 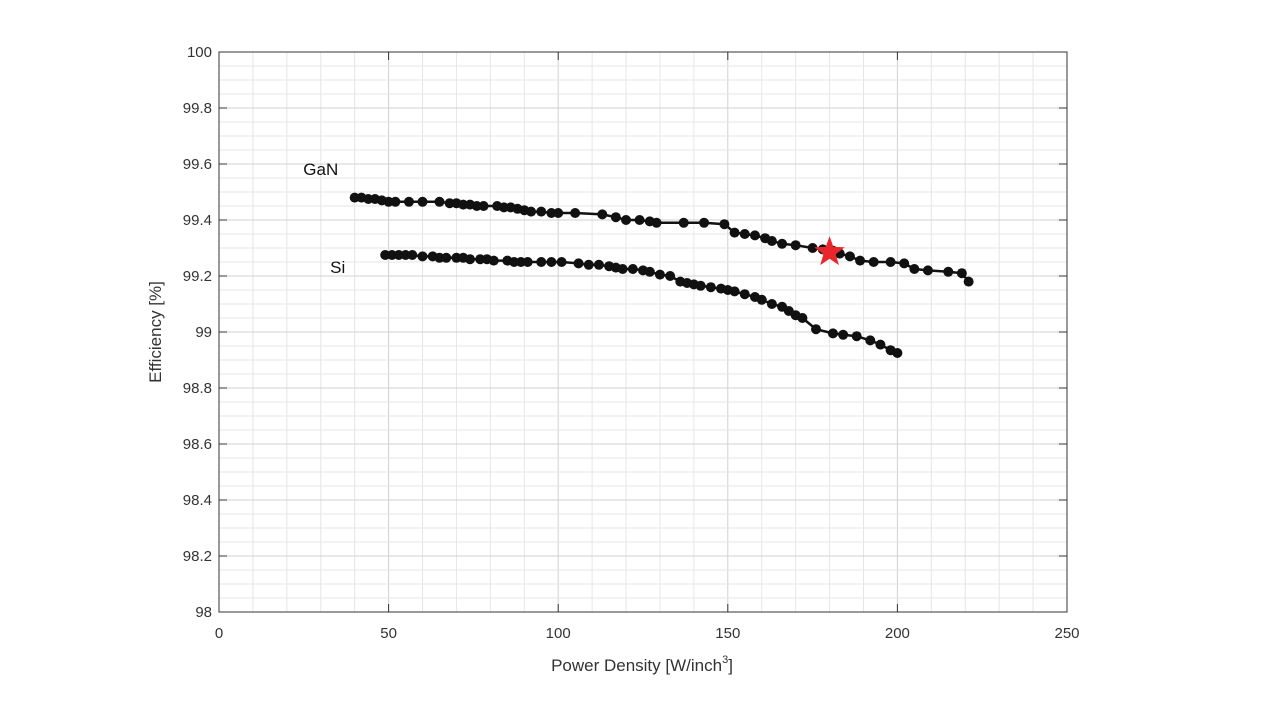 I want to click on y-tick-label: 99.8, so click(x=197, y=108).